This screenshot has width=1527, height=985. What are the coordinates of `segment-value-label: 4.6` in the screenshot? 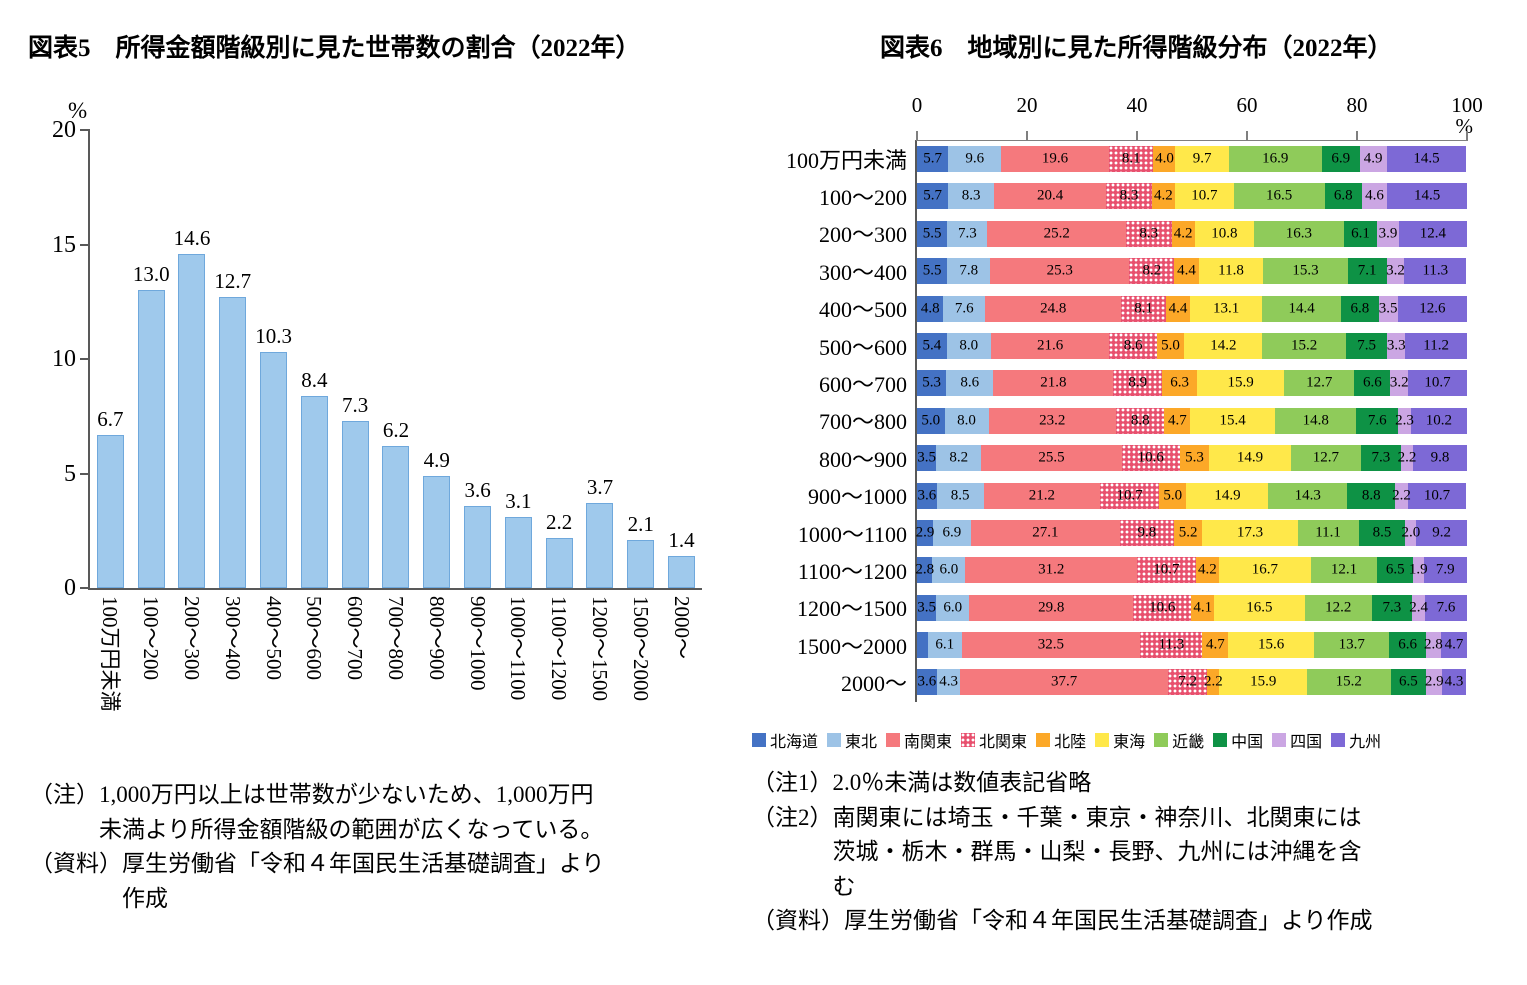 It's located at (1374, 195).